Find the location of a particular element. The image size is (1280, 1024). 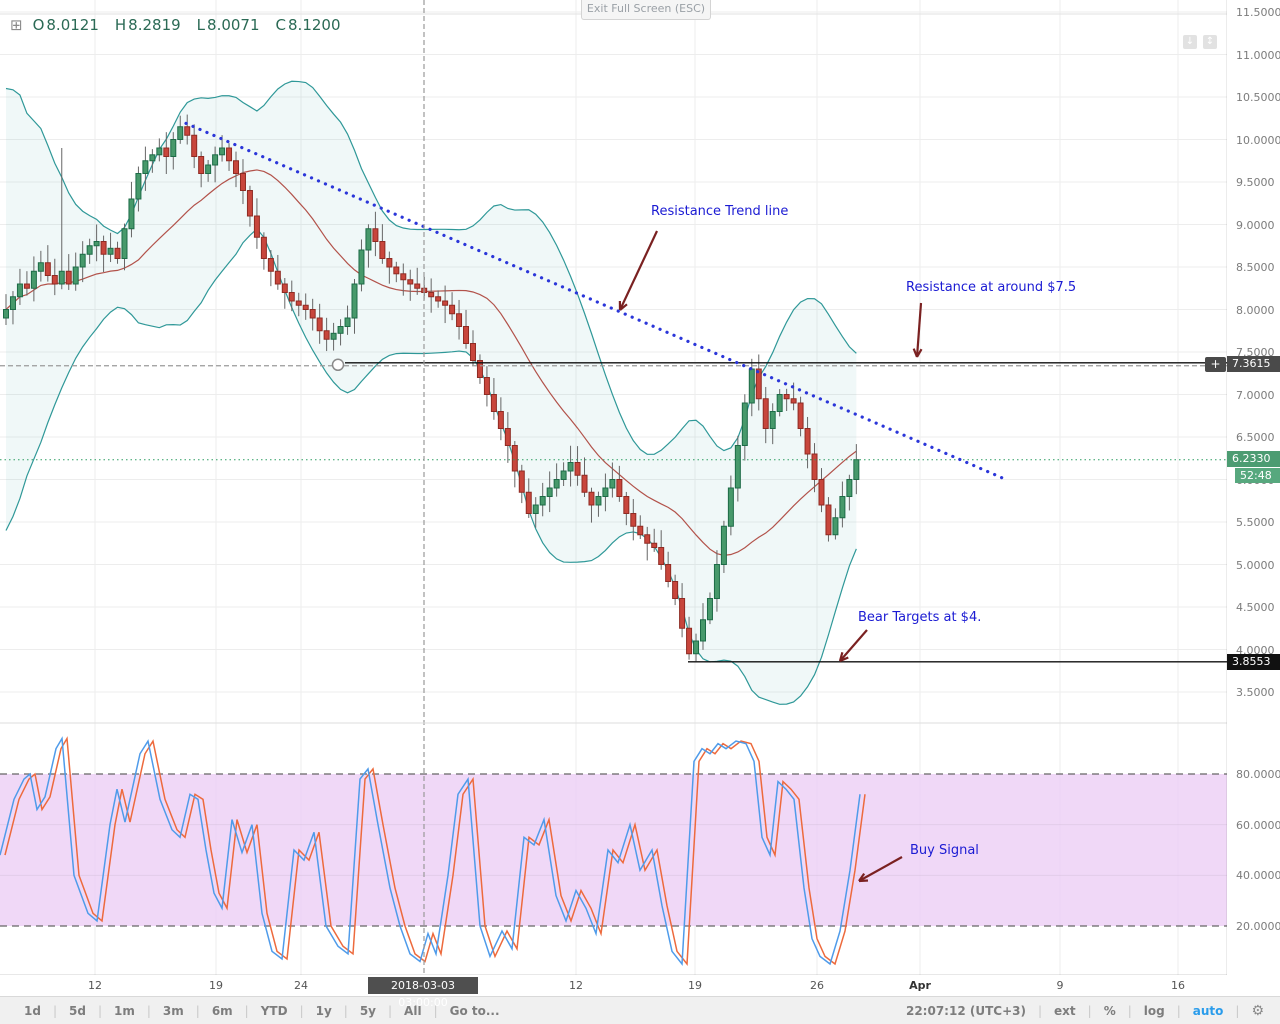

time-tick-label: 9 is located at coordinates (1060, 985).